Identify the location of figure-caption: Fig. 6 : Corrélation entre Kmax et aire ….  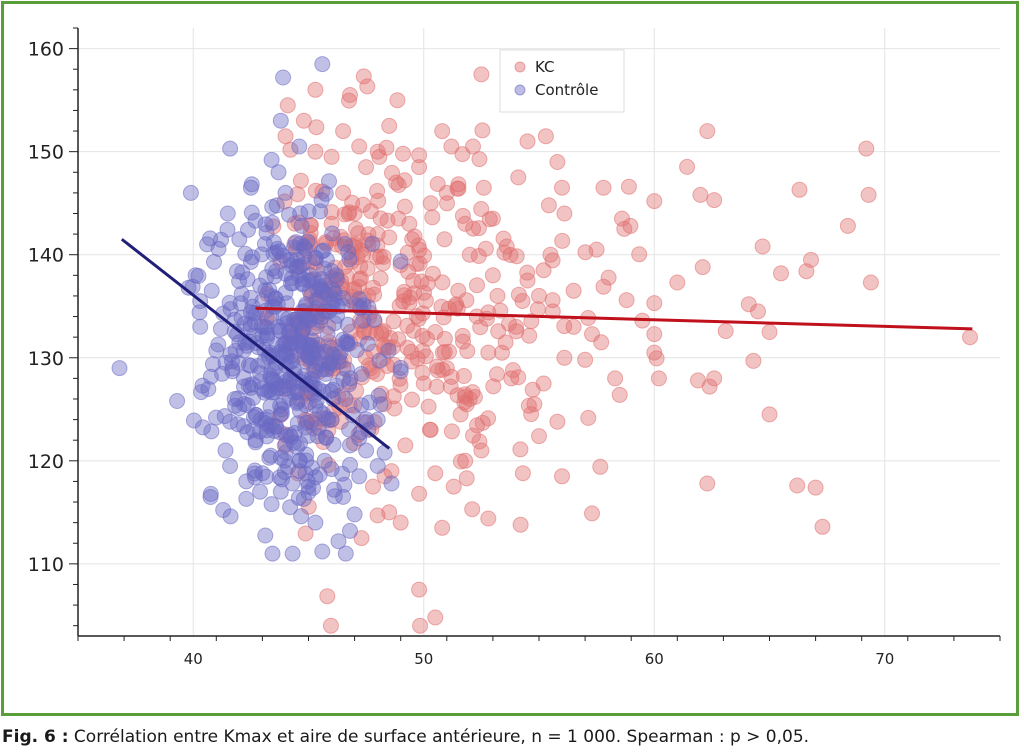
(405, 737).